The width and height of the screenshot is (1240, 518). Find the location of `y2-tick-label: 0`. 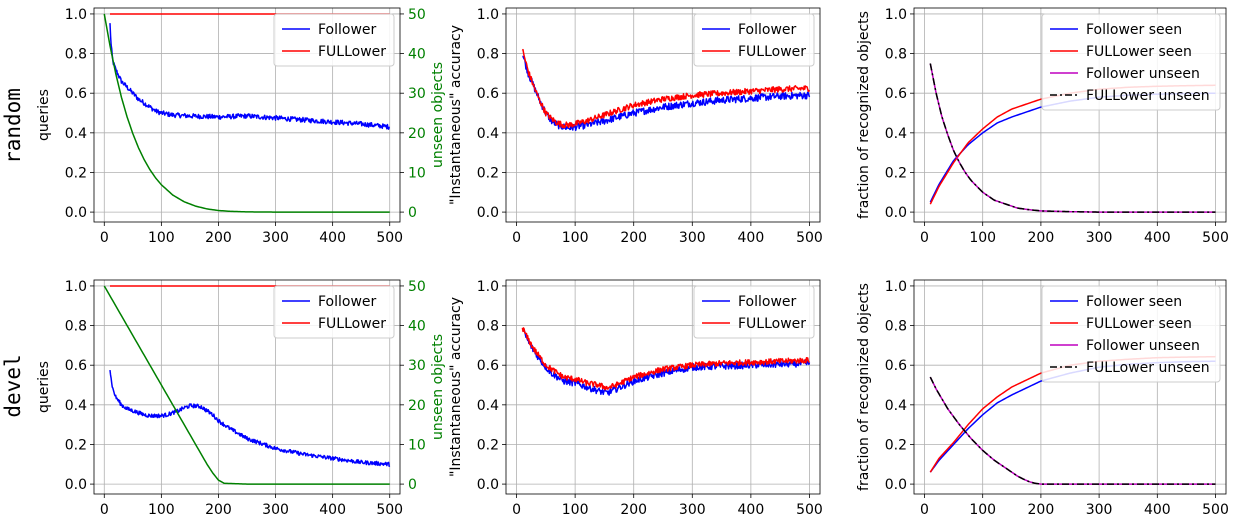

y2-tick-label: 0 is located at coordinates (412, 213).